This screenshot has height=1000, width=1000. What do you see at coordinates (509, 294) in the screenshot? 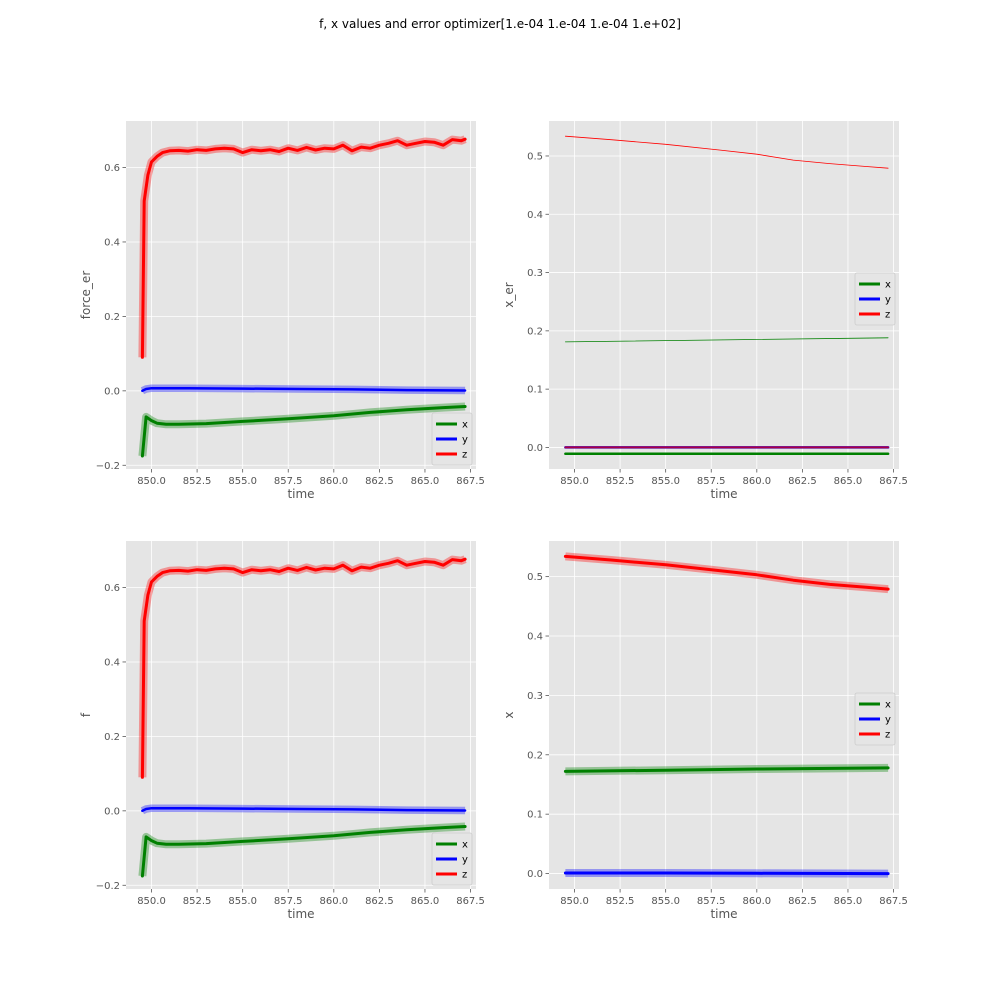
I see `y-axis-label: x_er` at bounding box center [509, 294].